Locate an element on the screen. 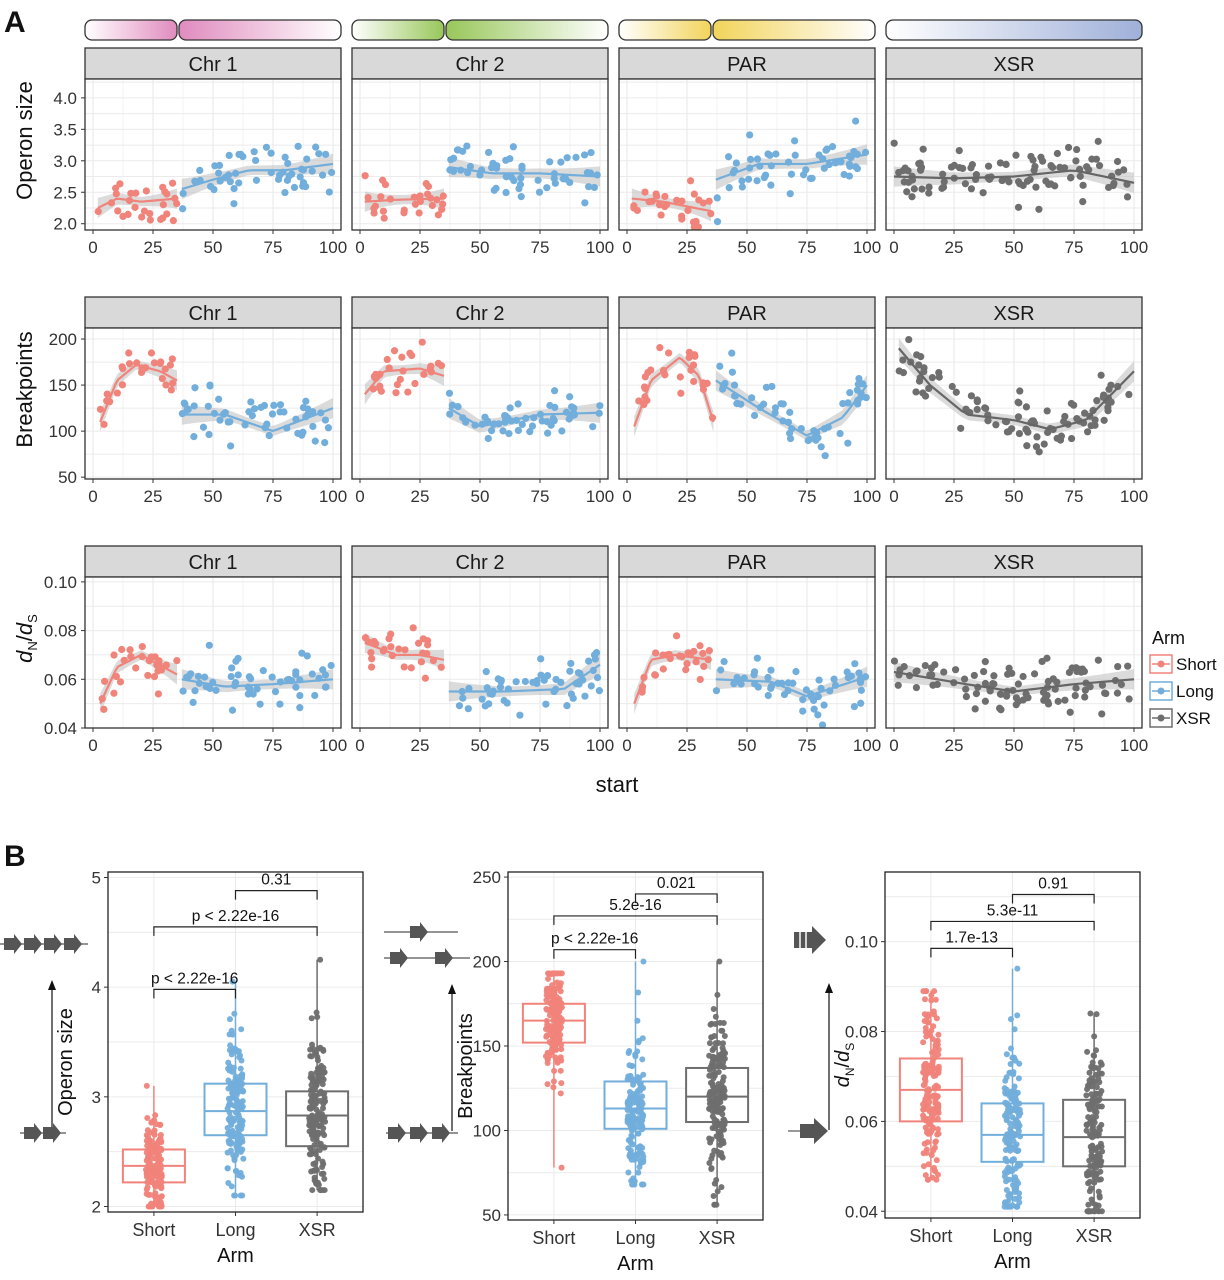  box-short is located at coordinates (930, 1085).